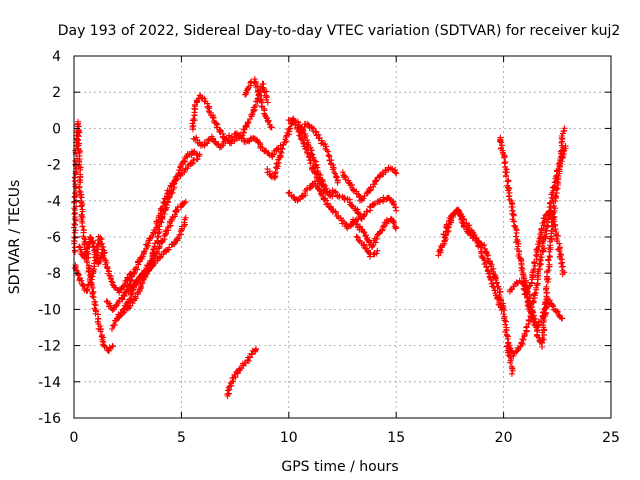 The image size is (640, 480). Describe the element at coordinates (241, 372) in the screenshot. I see `series-t11` at that location.